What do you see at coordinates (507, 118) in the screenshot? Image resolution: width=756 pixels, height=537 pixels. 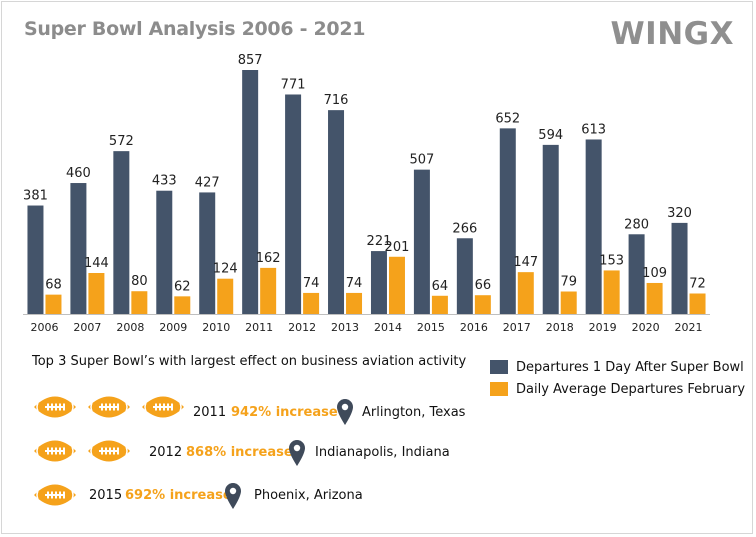 I see `data-label-departures-after: 652` at bounding box center [507, 118].